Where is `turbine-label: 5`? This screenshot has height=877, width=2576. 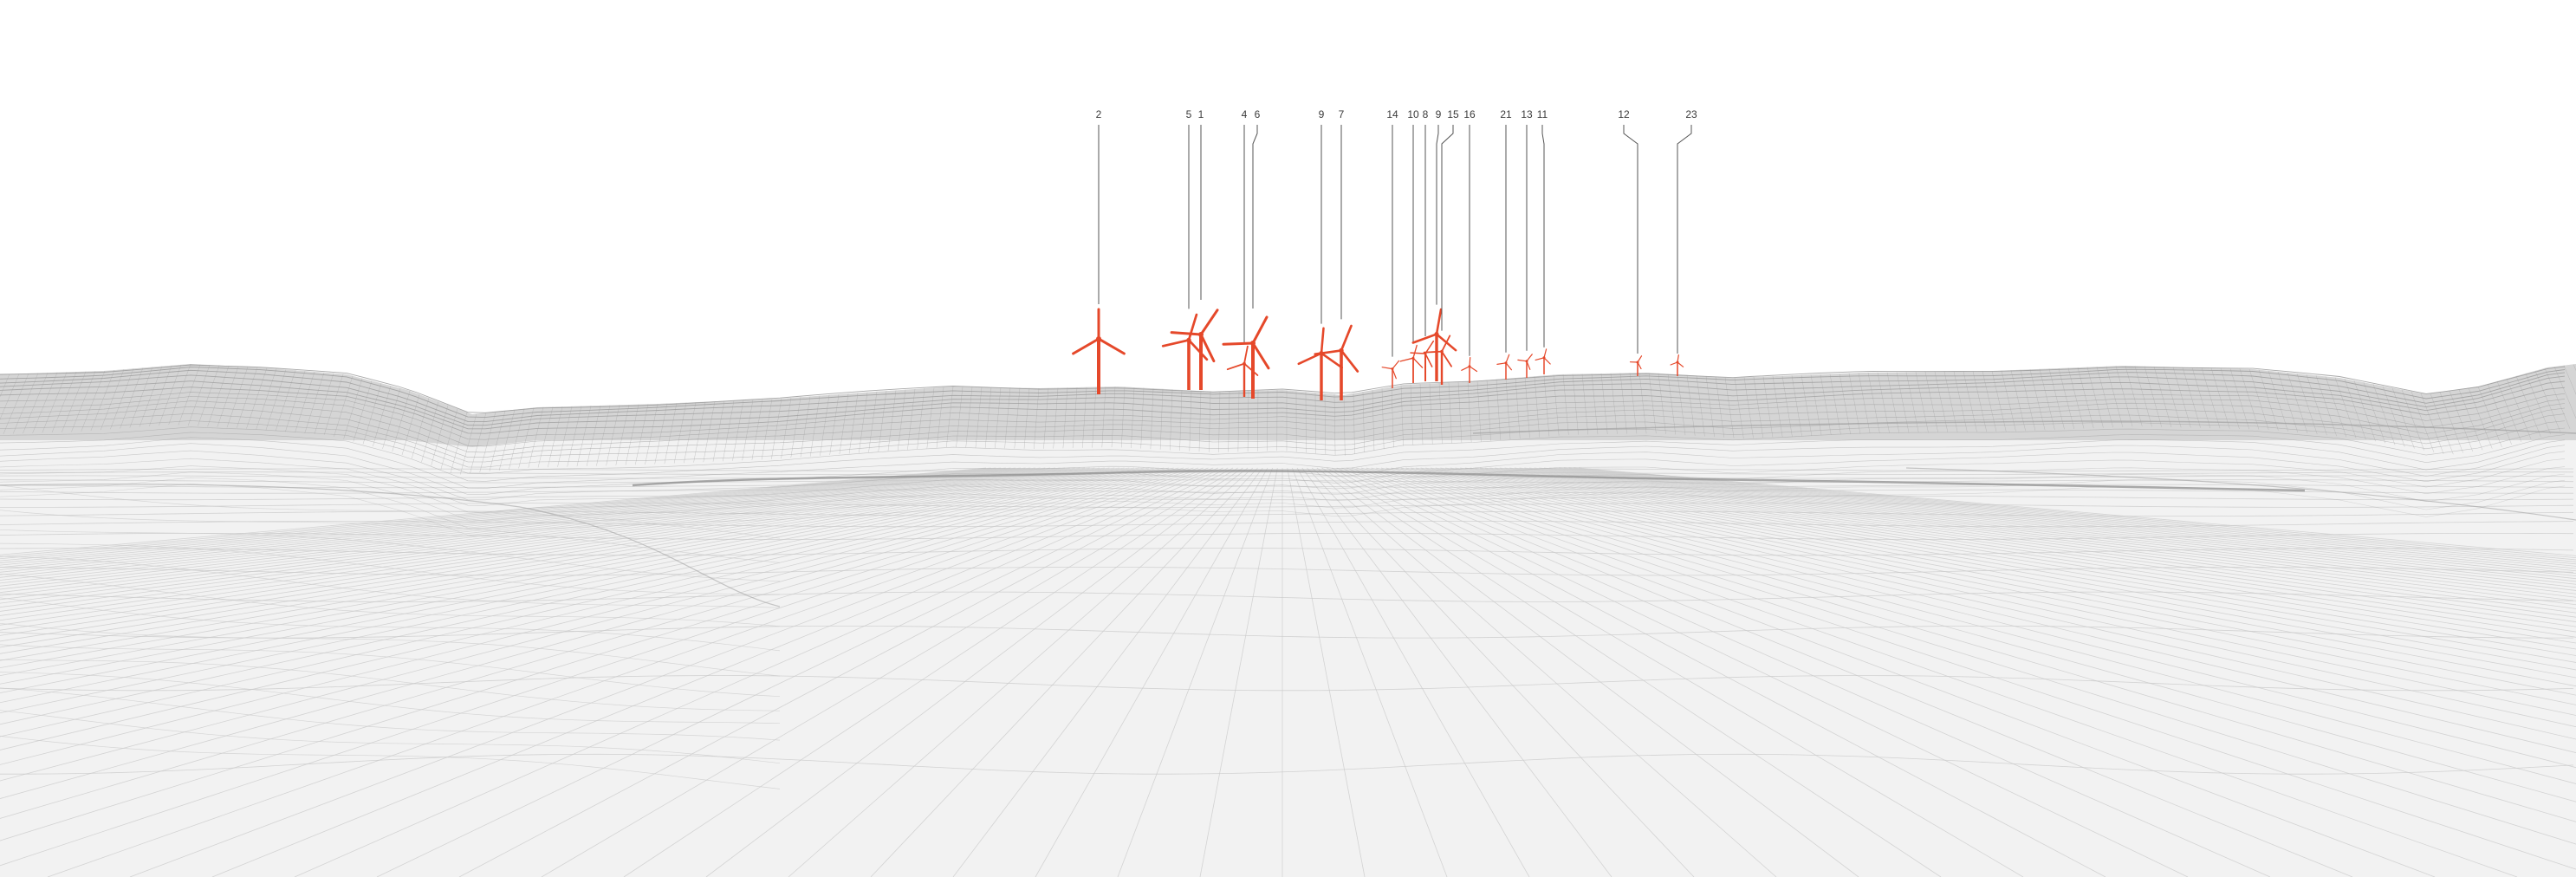
turbine-label: 5 is located at coordinates (1189, 114).